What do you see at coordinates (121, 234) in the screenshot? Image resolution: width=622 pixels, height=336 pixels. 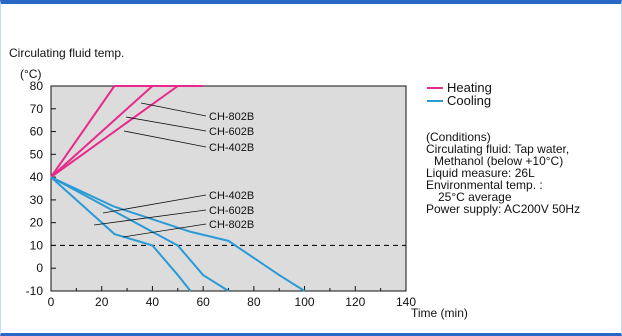 I see `series-cooling-ch-802b` at bounding box center [121, 234].